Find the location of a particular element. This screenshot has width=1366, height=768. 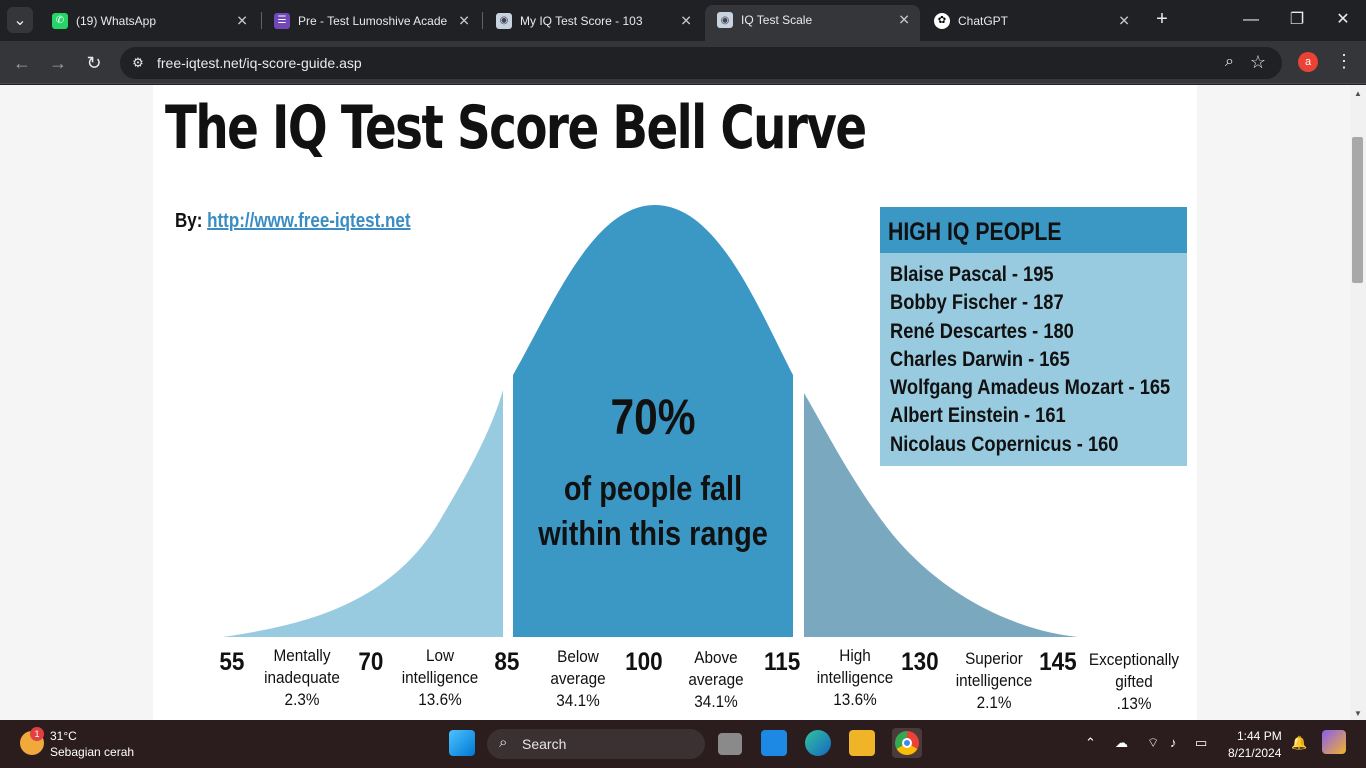

list-item: Blaise Pascal - 195 is located at coordinates (972, 274).